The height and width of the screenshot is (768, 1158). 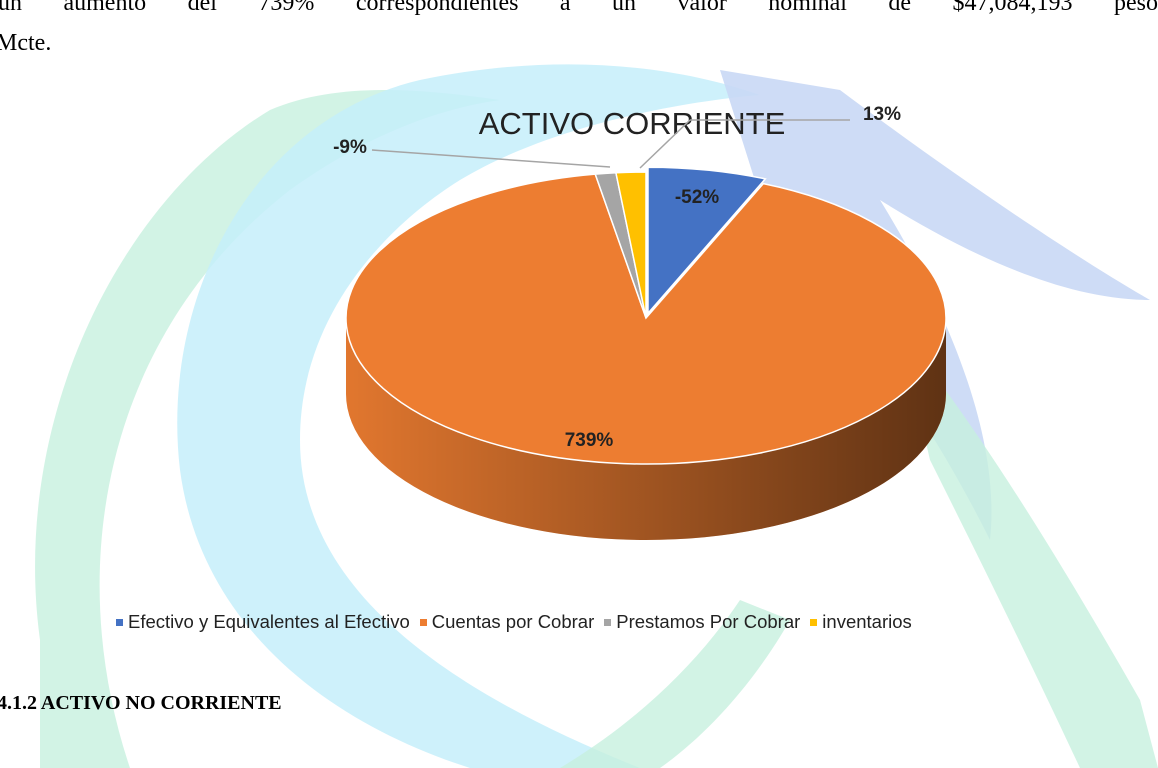 I want to click on legend-item: inventarios, so click(x=861, y=622).